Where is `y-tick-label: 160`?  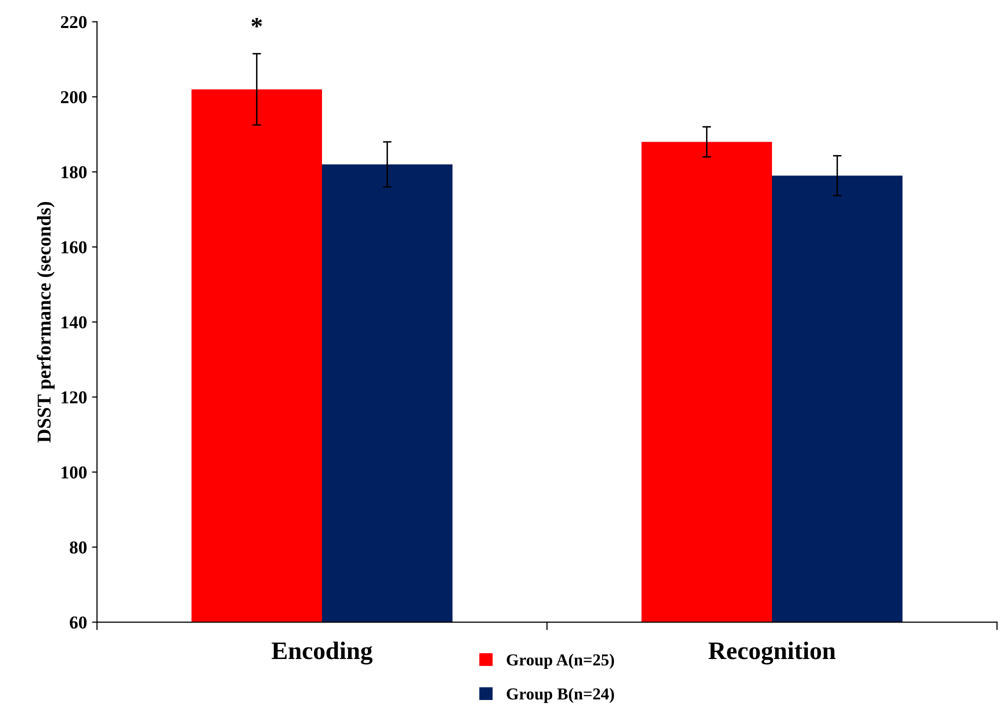 y-tick-label: 160 is located at coordinates (74, 247).